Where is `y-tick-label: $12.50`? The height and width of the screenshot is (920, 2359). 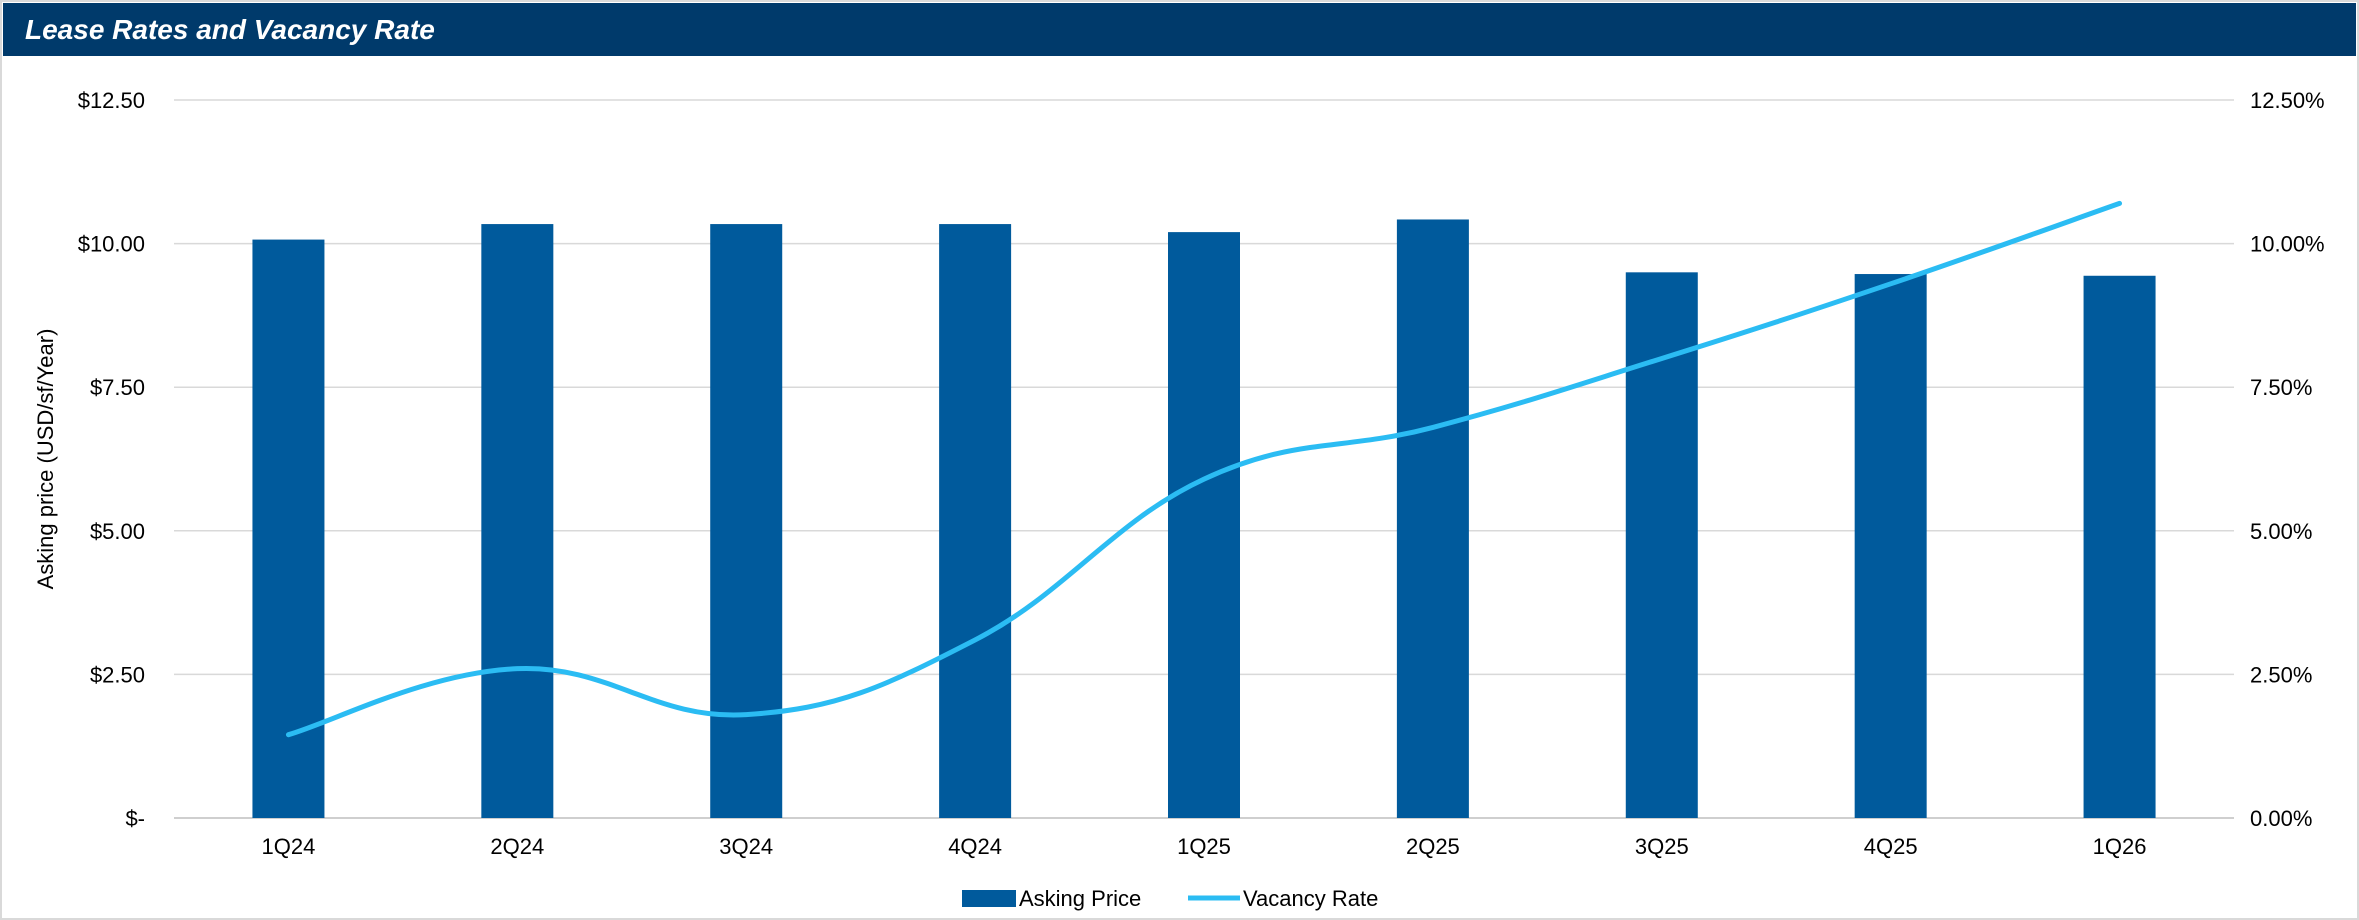
y-tick-label: $12.50 is located at coordinates (111, 100).